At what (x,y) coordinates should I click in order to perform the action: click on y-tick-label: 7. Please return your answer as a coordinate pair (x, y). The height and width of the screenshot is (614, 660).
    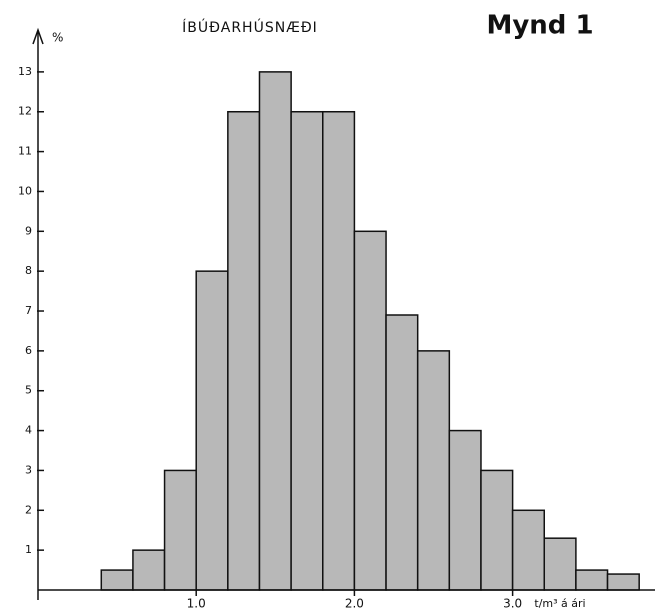
    Looking at the image, I should click on (28, 310).